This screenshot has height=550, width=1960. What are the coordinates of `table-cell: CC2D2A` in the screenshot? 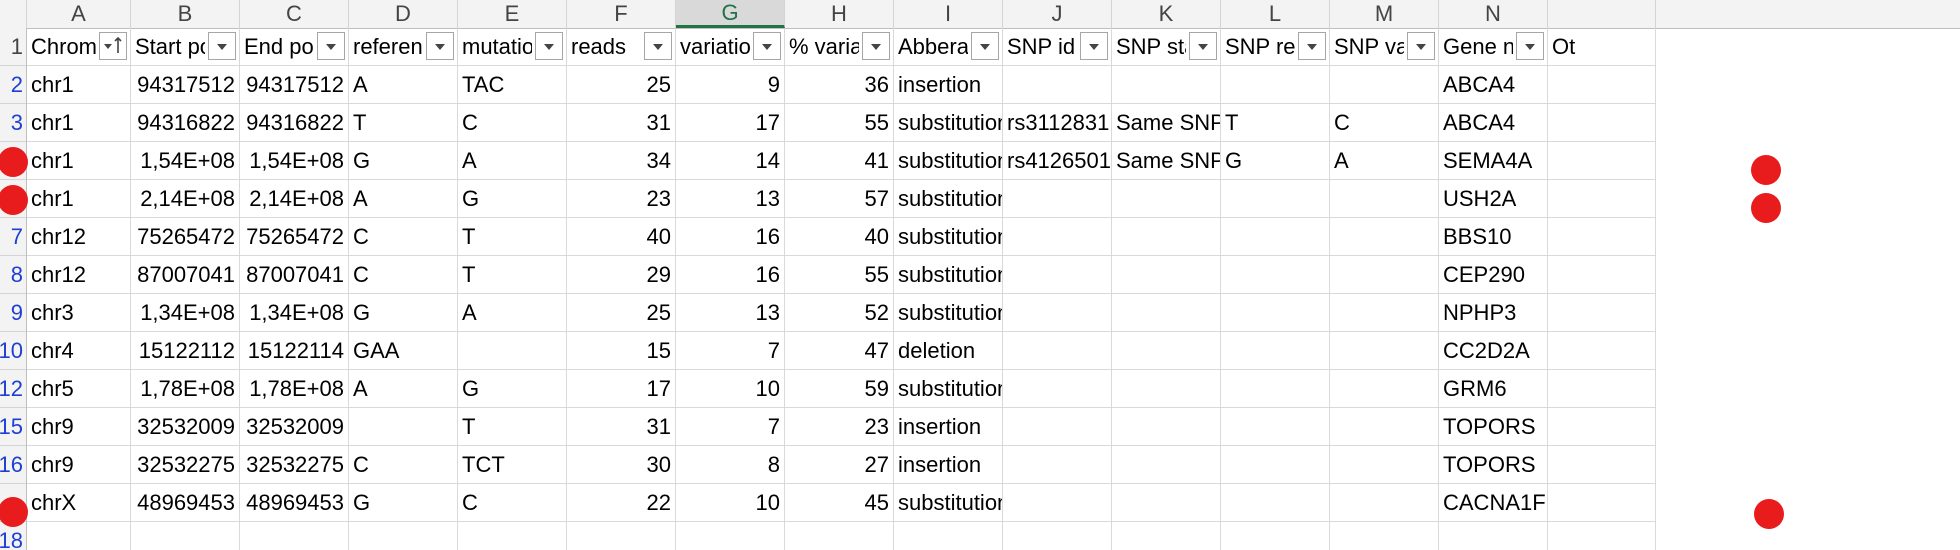 It's located at (1493, 351).